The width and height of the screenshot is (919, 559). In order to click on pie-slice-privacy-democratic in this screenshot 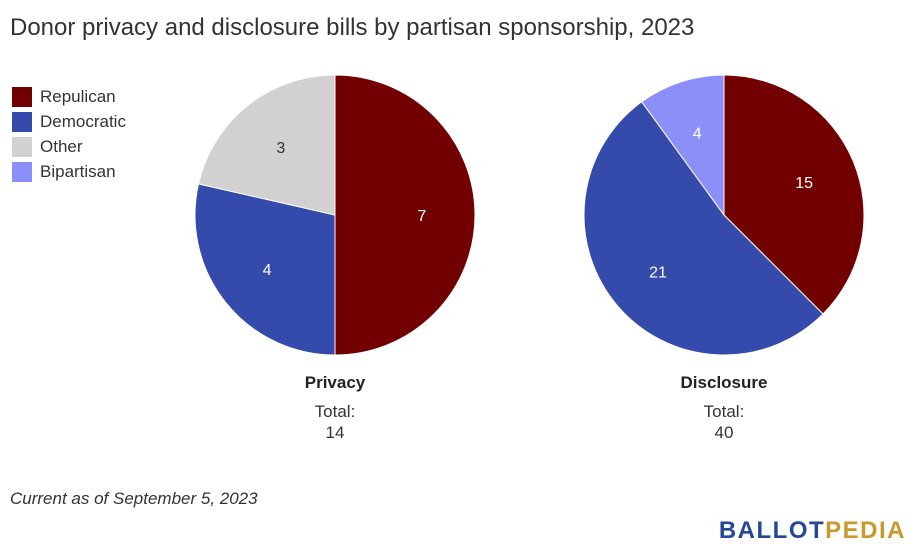, I will do `click(265, 269)`.